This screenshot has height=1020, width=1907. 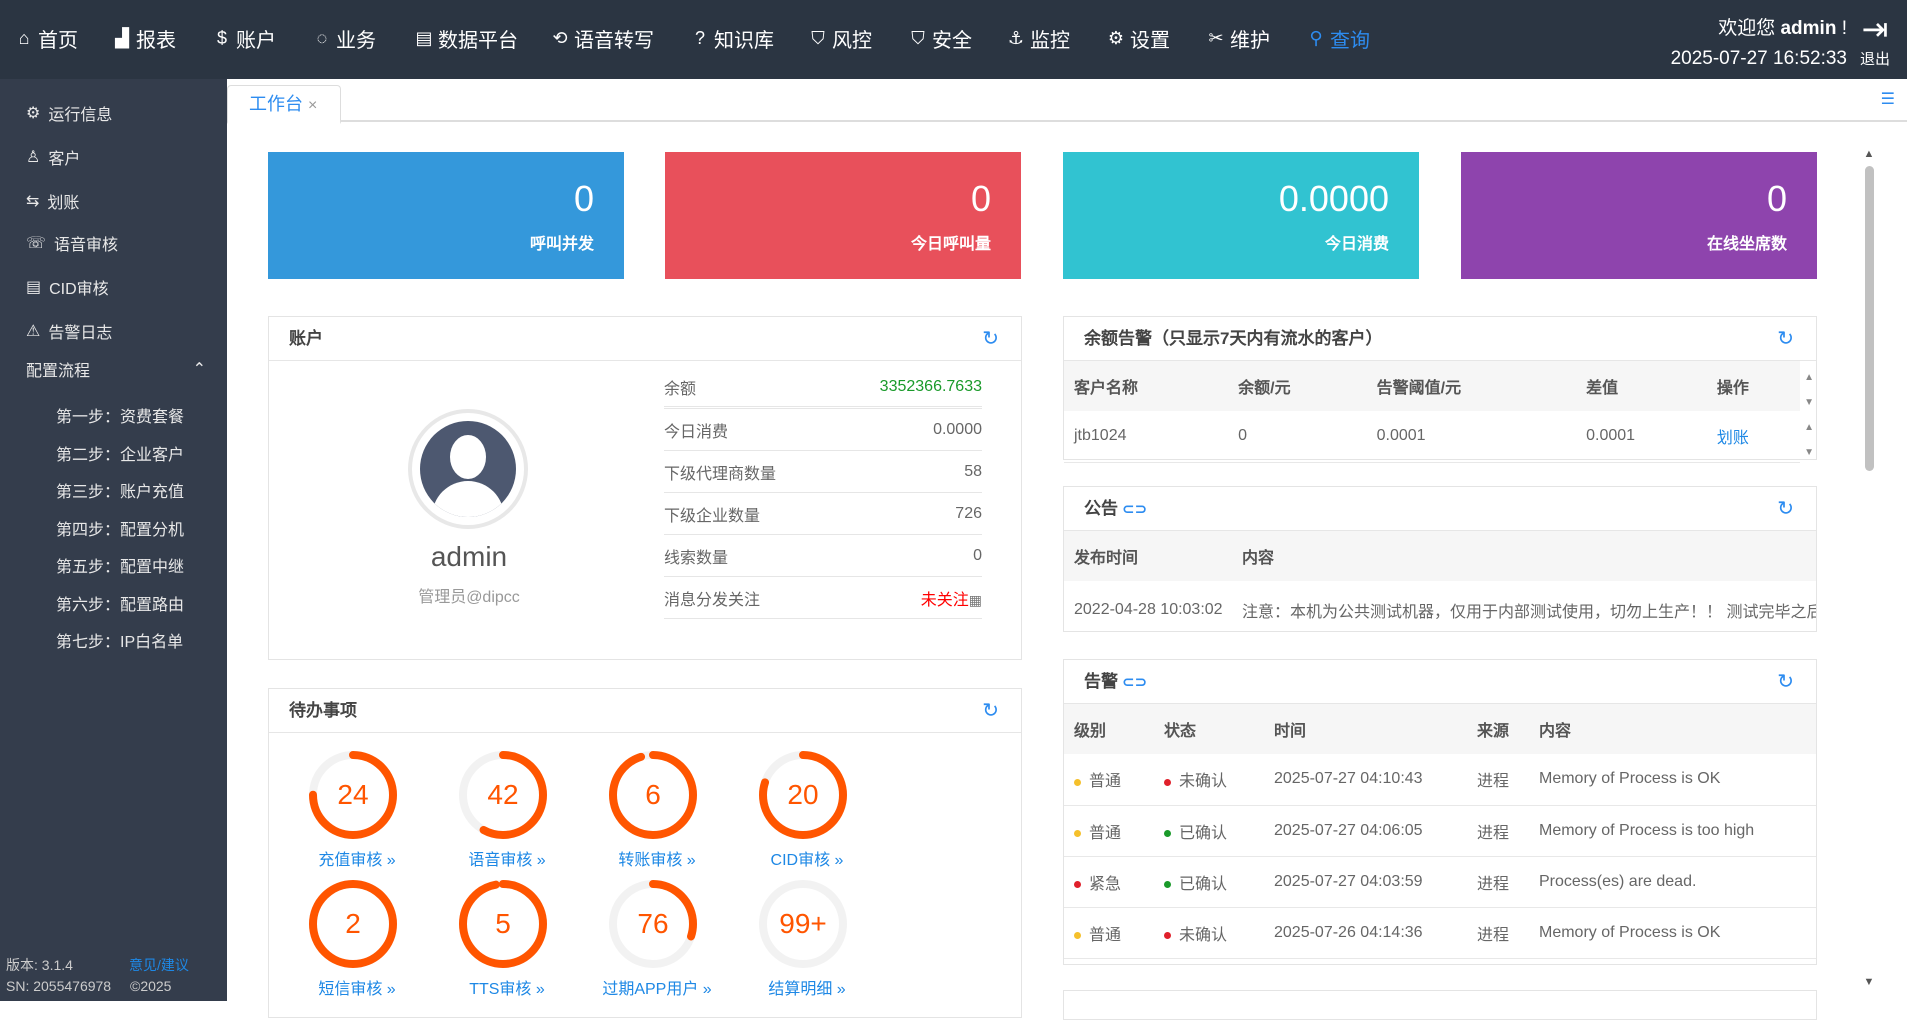 What do you see at coordinates (52, 201) in the screenshot?
I see `sidebar-item: ⇆ 划账` at bounding box center [52, 201].